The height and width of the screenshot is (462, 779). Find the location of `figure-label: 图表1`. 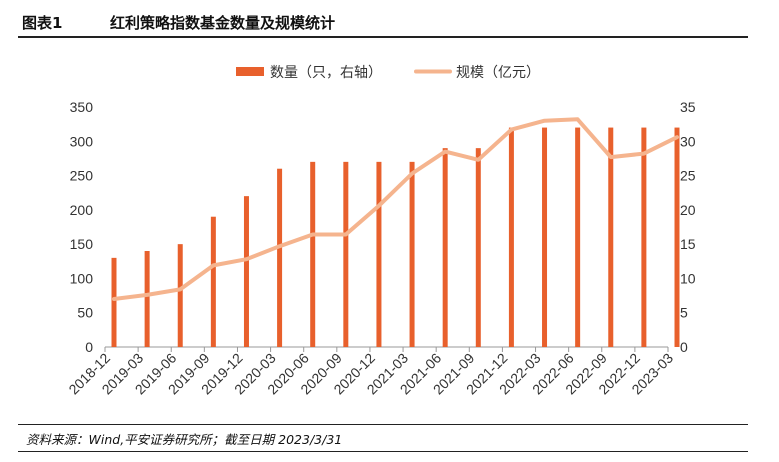

figure-label: 图表1 is located at coordinates (42, 23).